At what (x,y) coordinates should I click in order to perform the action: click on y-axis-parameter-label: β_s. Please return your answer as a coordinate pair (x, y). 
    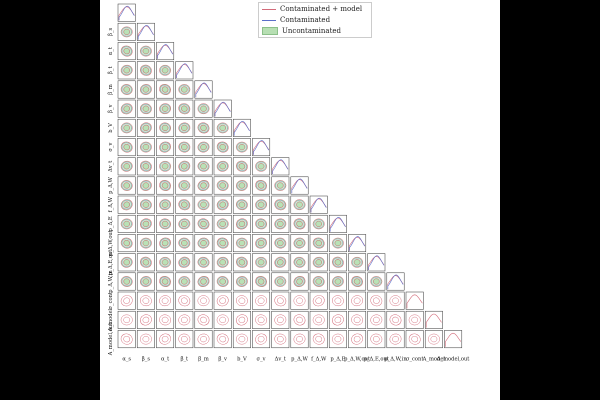
    Looking at the image, I should click on (111, 31).